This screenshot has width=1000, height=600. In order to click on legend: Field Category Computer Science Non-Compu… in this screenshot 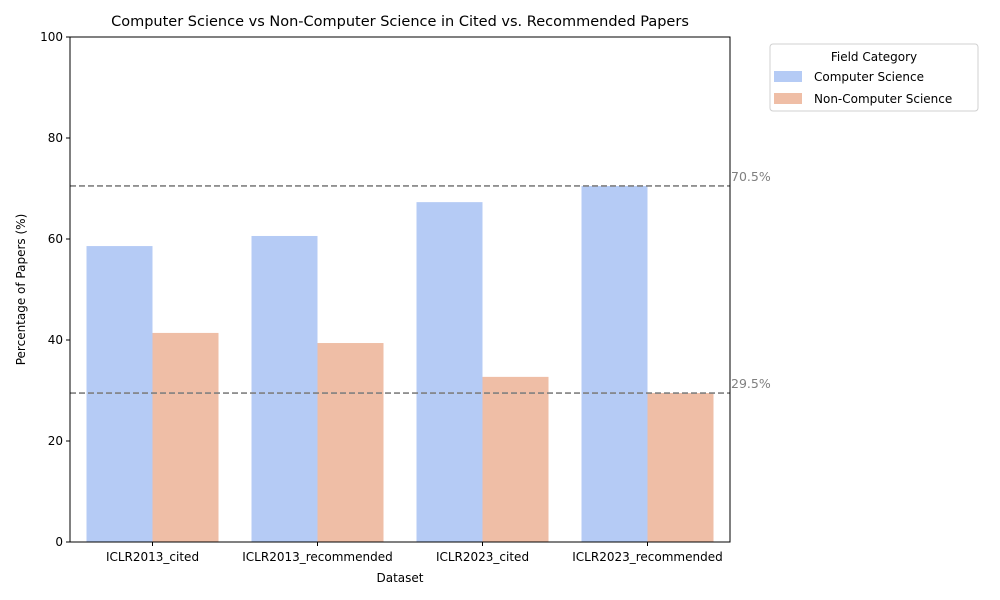, I will do `click(874, 77)`.